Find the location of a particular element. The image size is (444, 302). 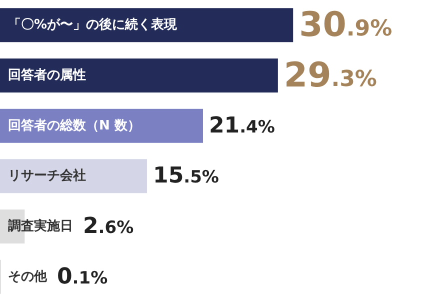

data-label: 2.6% is located at coordinates (108, 226).